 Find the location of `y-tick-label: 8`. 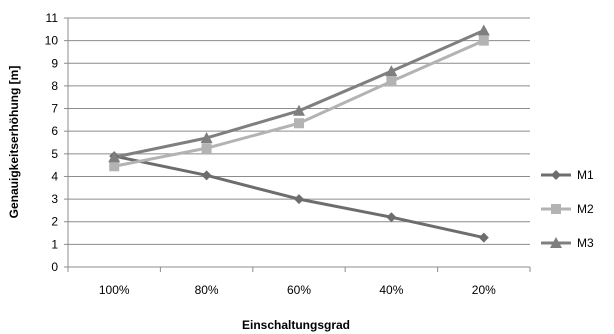

y-tick-label: 8 is located at coordinates (54, 86).